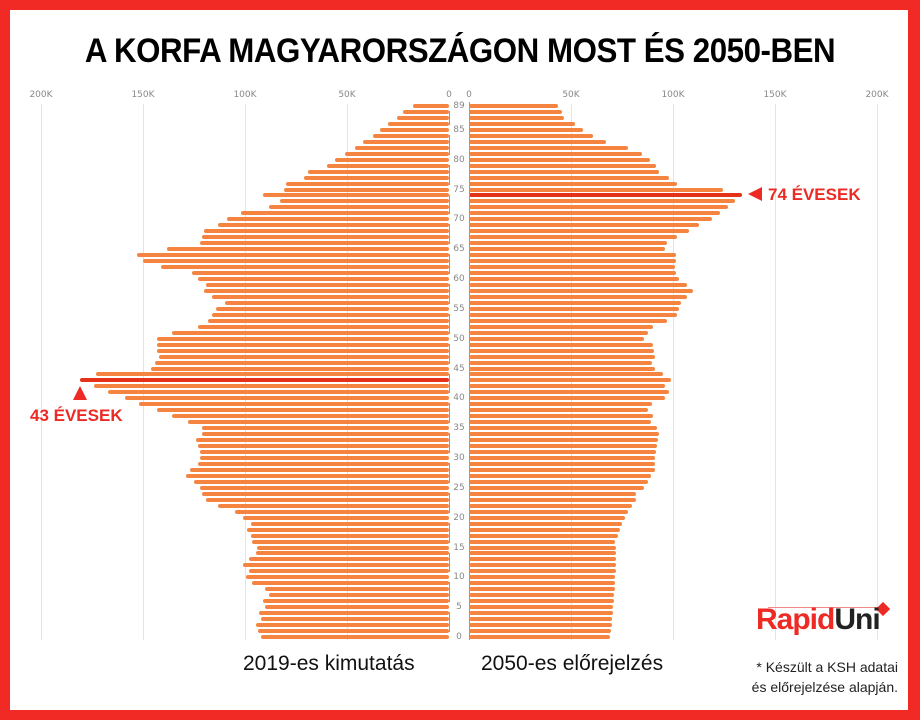 The height and width of the screenshot is (720, 920). Describe the element at coordinates (459, 129) in the screenshot. I see `age-label: 85` at that location.